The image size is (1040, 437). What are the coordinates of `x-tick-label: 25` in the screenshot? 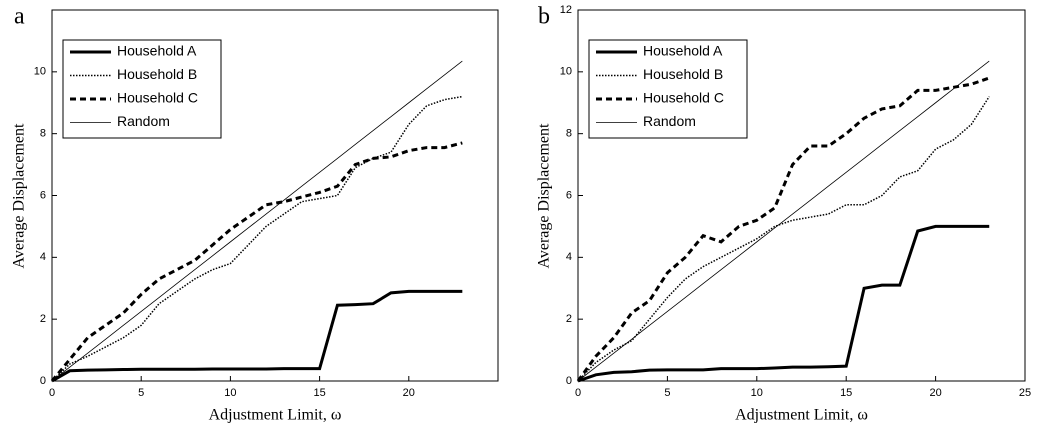 It's located at (1025, 393).